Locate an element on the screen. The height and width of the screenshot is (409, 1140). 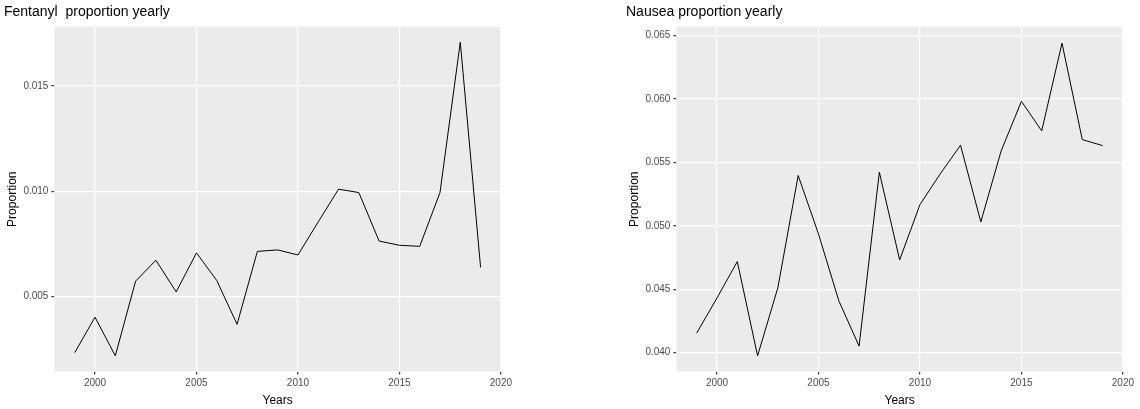
y-tick-label: 0.055 is located at coordinates (658, 162).